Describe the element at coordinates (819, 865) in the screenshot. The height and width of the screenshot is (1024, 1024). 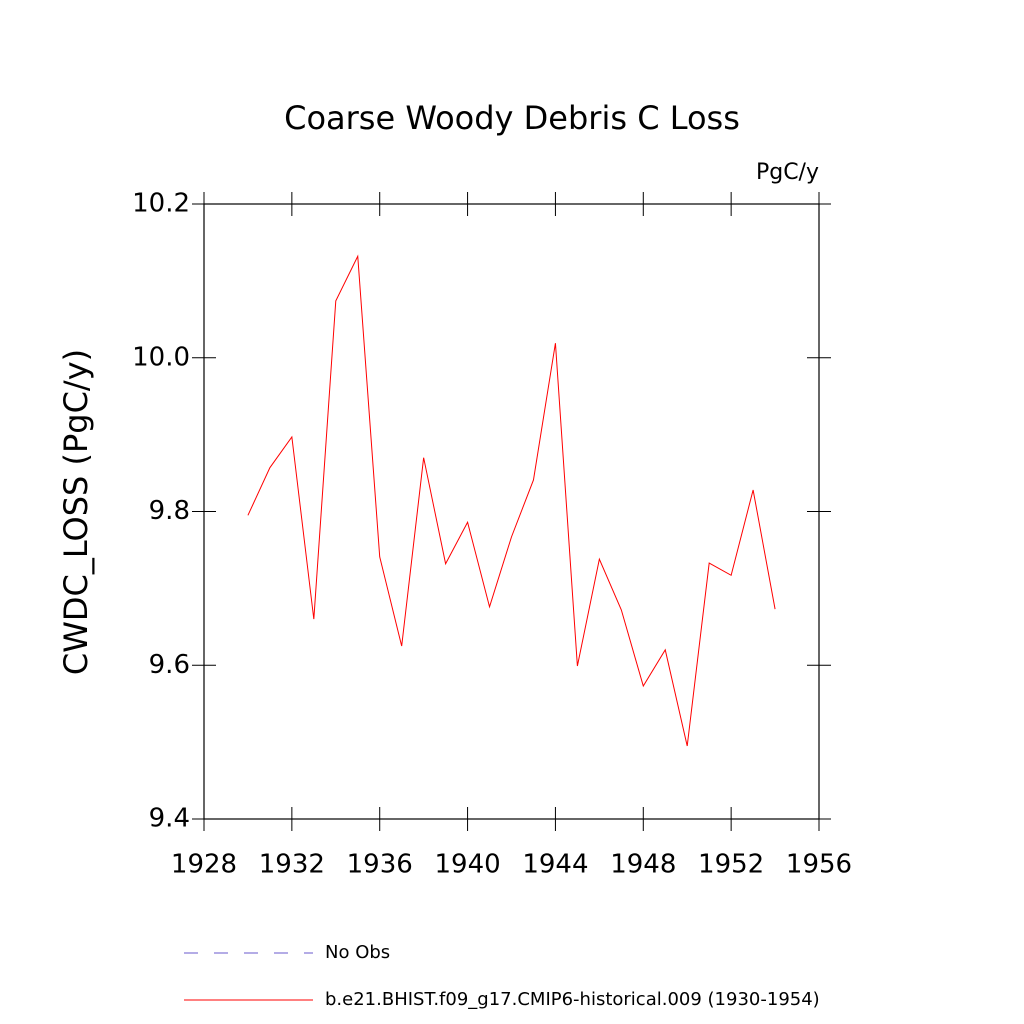
I see `x-tick-label: 1956` at that location.